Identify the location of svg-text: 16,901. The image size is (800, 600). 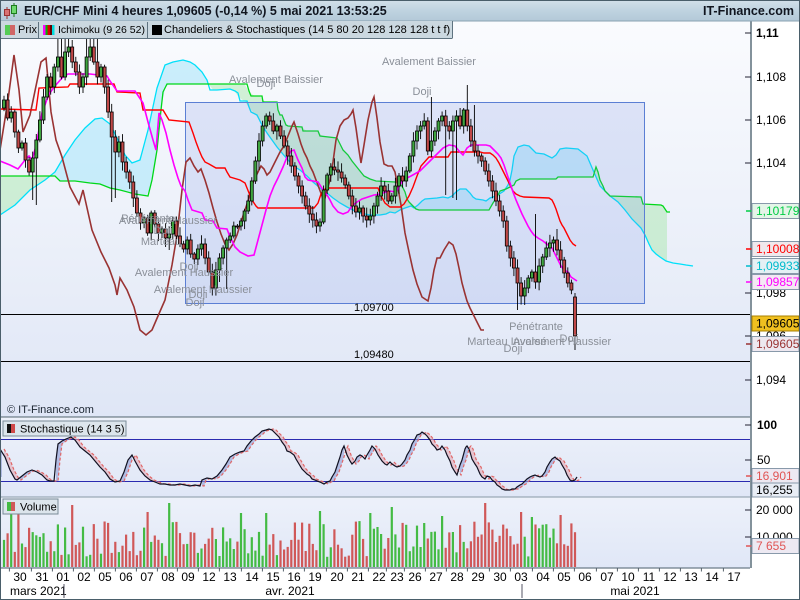
(774, 476).